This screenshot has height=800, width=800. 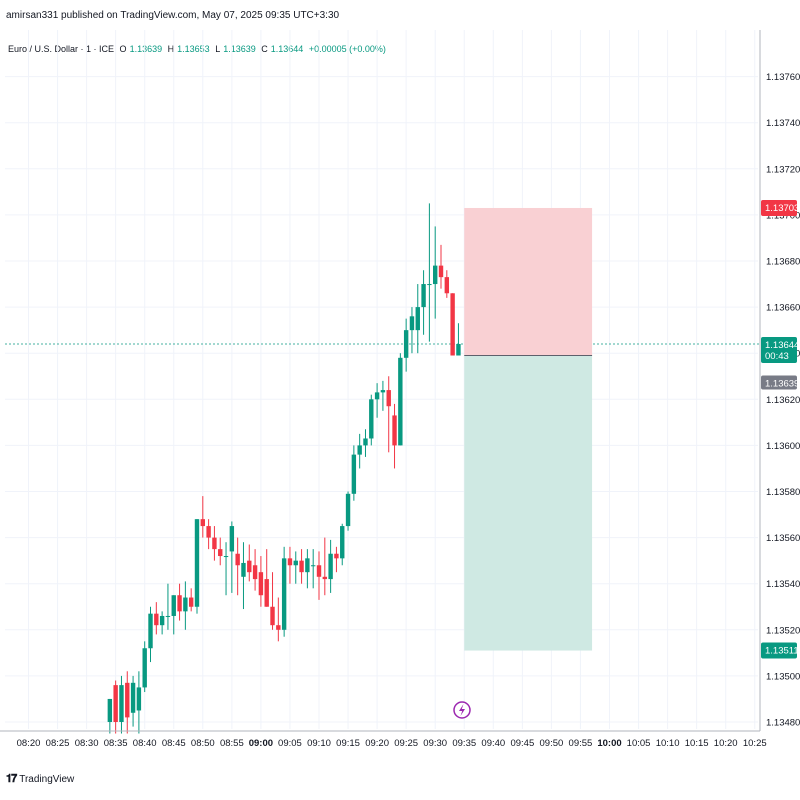 What do you see at coordinates (783, 169) in the screenshot?
I see `y-tick-label: 1.13720` at bounding box center [783, 169].